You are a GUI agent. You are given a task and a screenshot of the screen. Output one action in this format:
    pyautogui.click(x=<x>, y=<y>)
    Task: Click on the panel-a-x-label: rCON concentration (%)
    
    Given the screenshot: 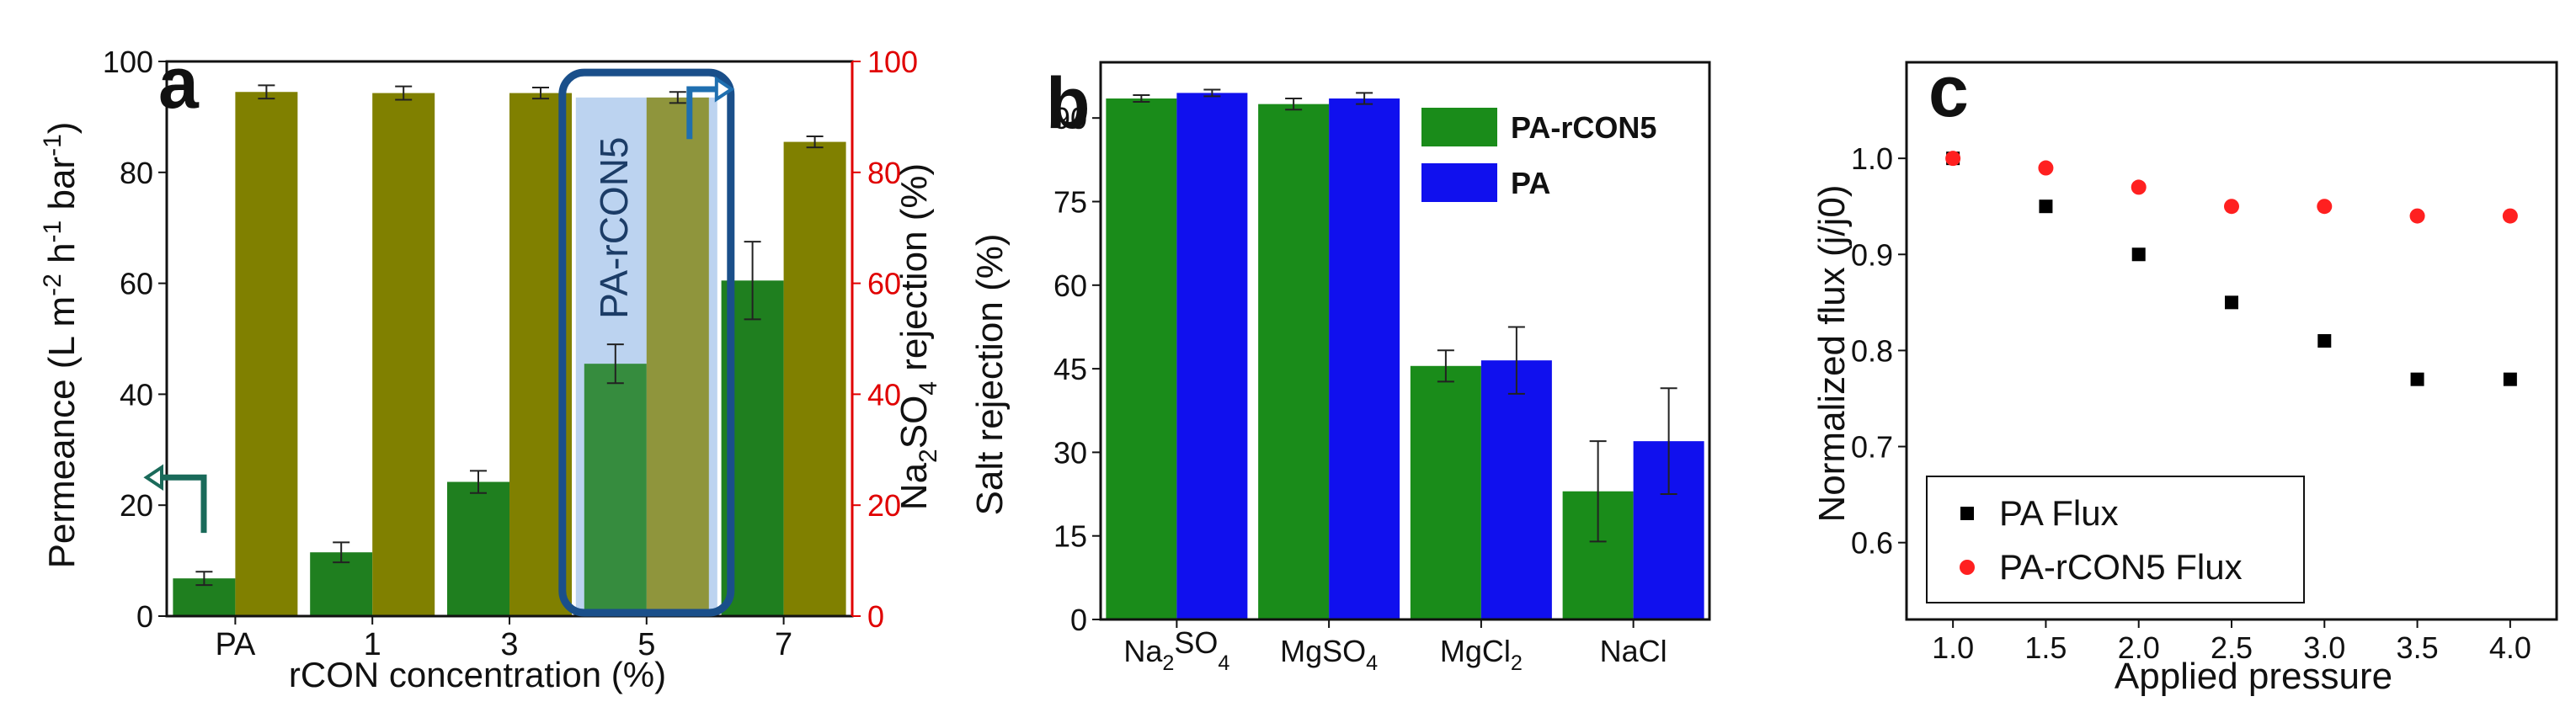 What is the action you would take?
    pyautogui.click(x=477, y=674)
    